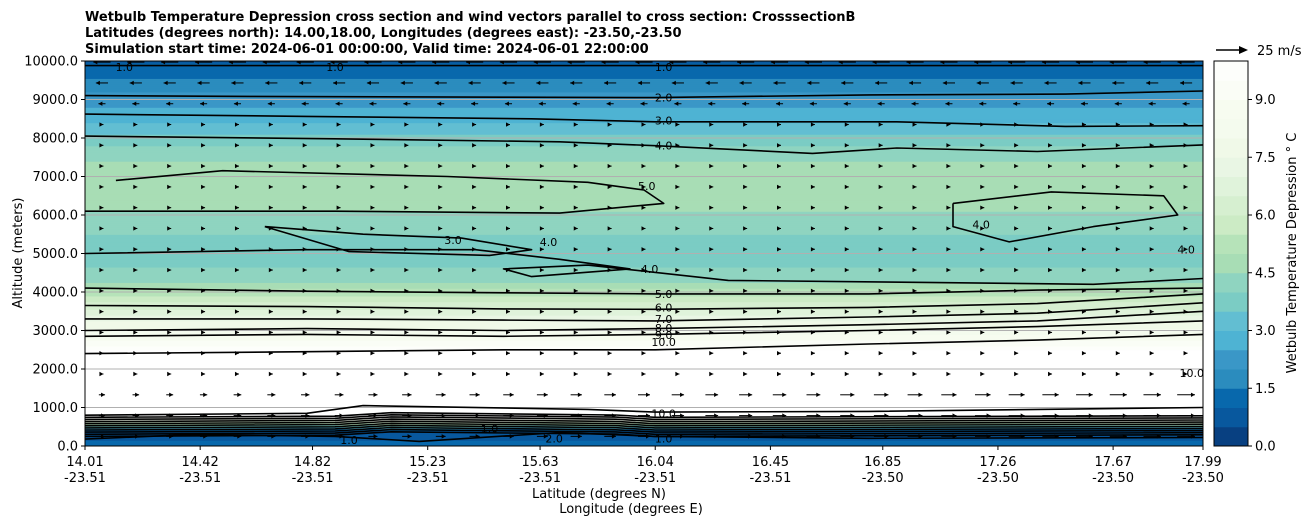 This screenshot has width=1312, height=526. I want to click on x-tick-label-longitude: -23.50, so click(1113, 478).